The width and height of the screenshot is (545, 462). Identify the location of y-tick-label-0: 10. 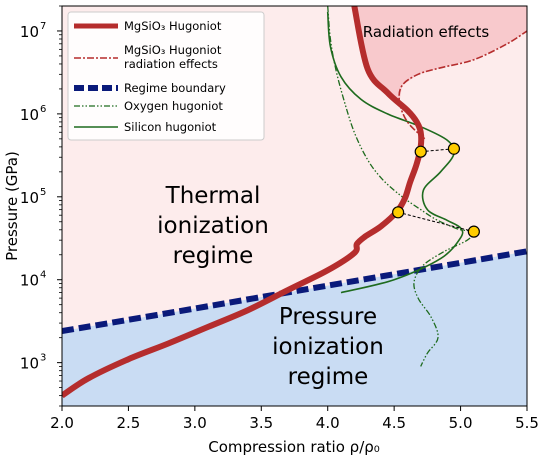
(29, 364).